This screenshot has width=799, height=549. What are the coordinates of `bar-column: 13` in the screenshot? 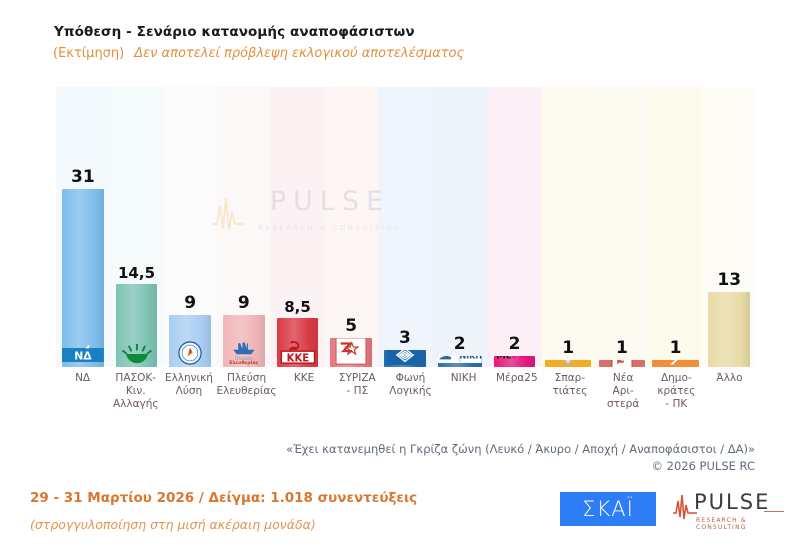 It's located at (729, 227).